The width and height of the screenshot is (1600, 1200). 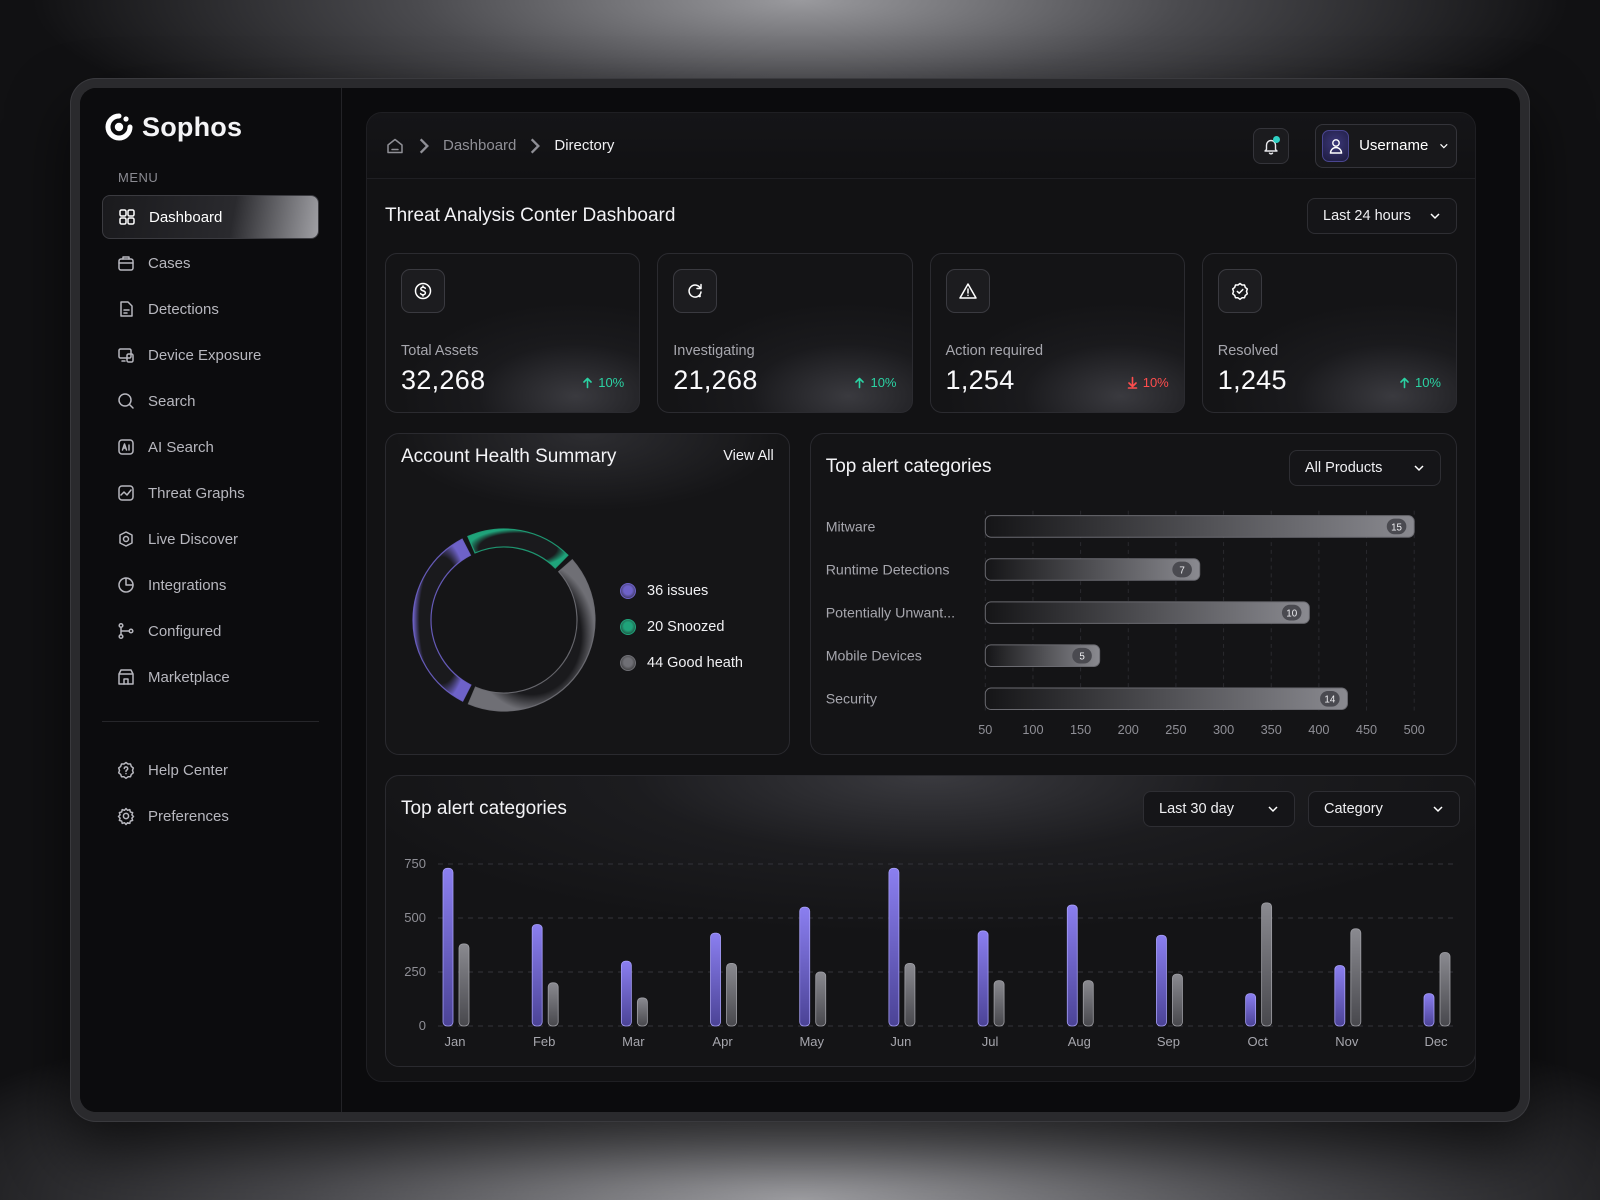 I want to click on bar-value-label: 7, so click(x=1181, y=570).